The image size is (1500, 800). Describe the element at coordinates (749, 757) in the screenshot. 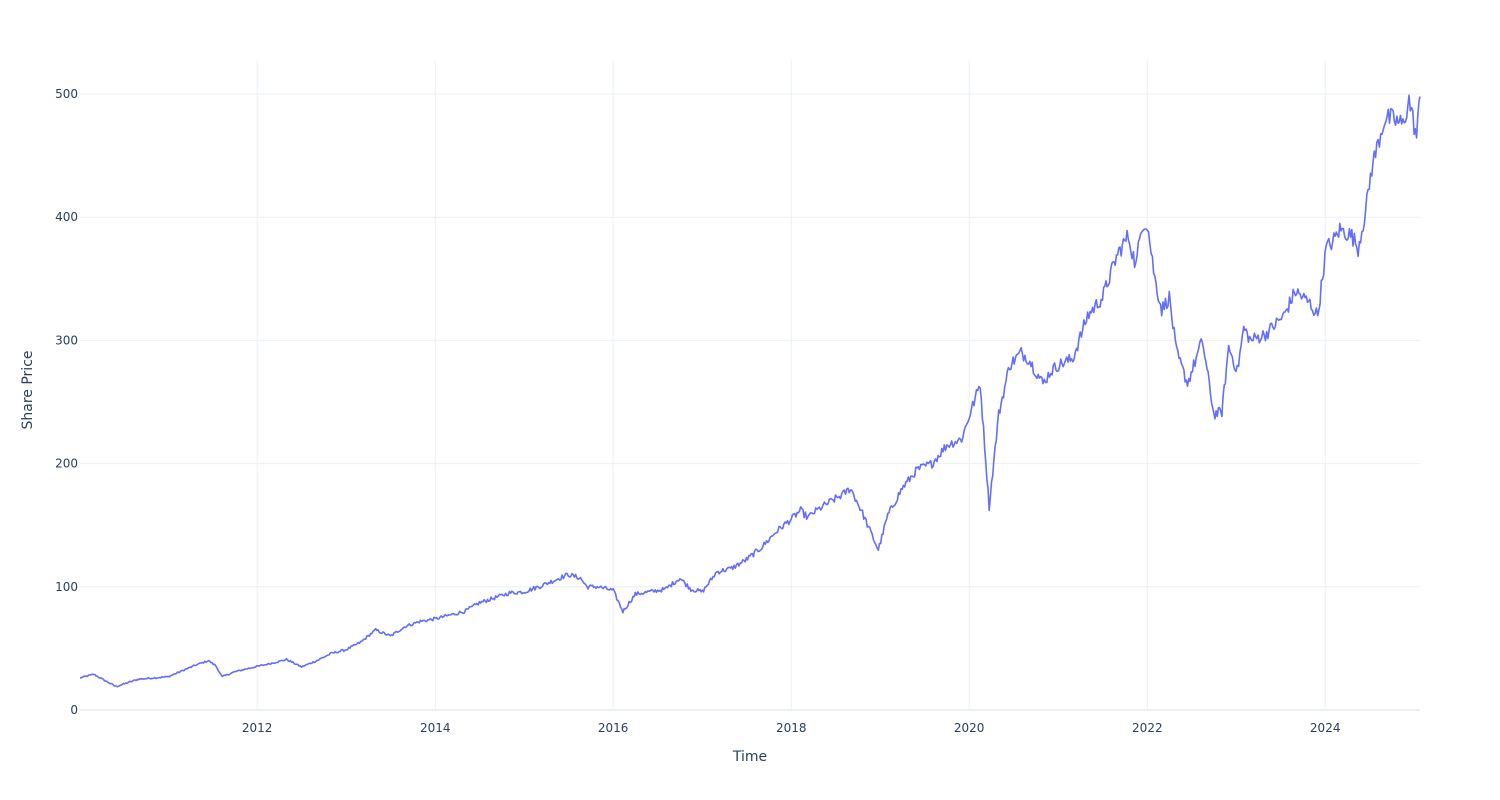

I see `x-axis-title: Time` at that location.